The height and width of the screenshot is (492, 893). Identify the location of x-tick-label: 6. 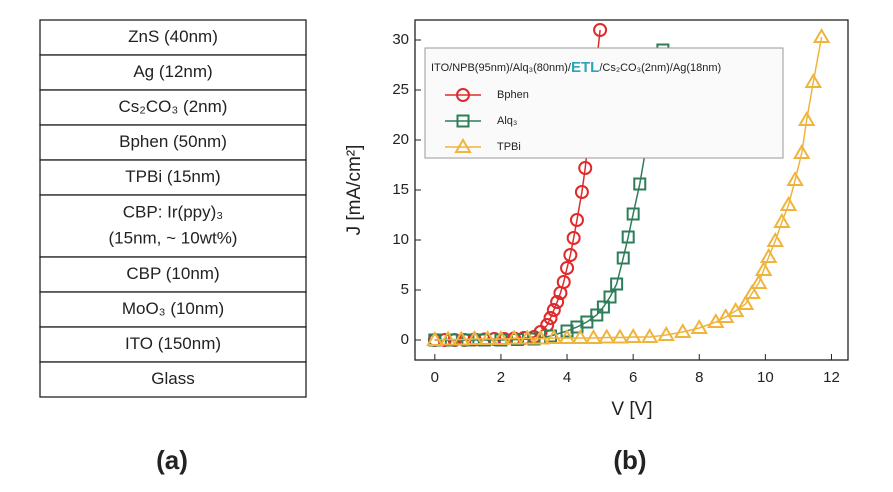
(633, 377).